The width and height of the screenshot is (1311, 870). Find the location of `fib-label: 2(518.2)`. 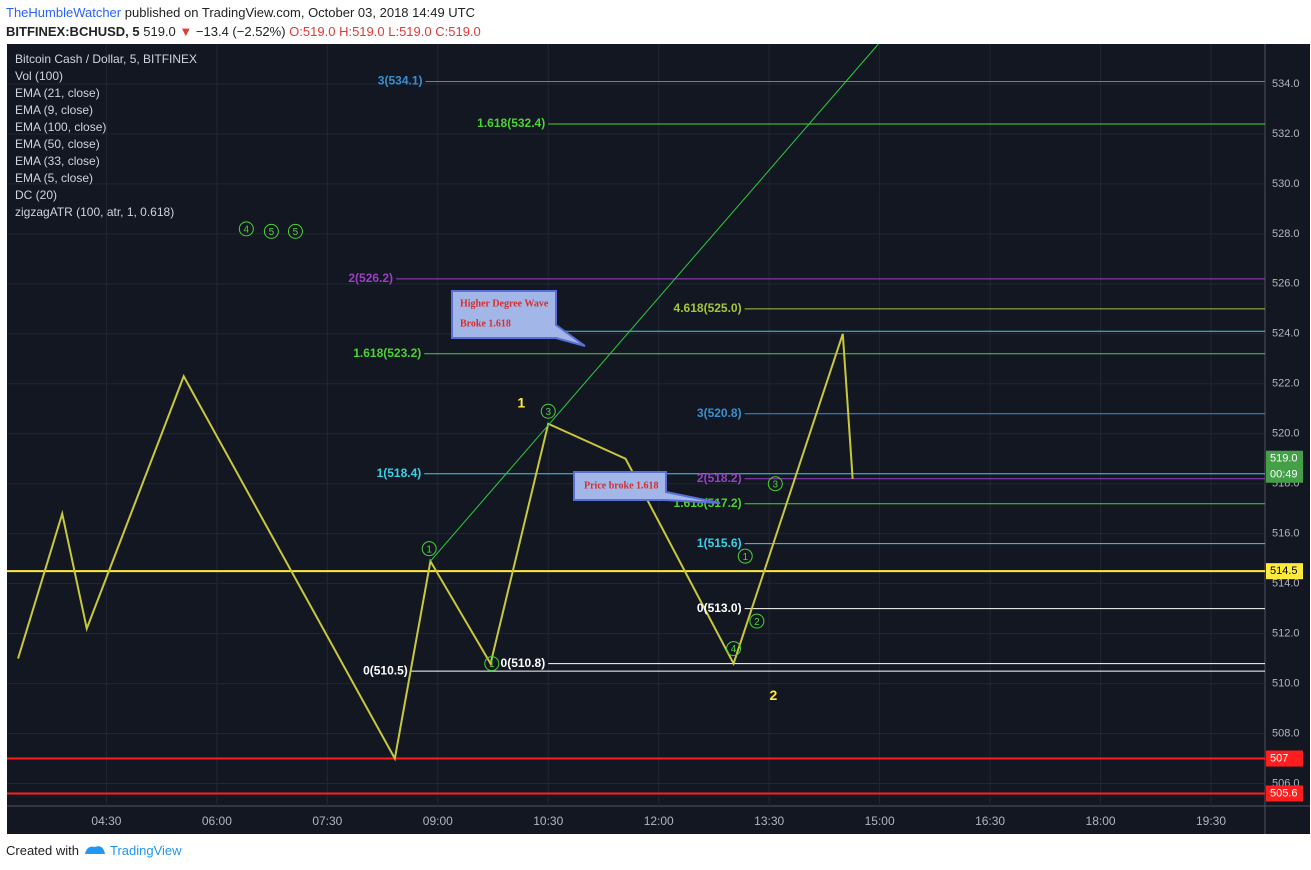

fib-label: 2(518.2) is located at coordinates (719, 478).